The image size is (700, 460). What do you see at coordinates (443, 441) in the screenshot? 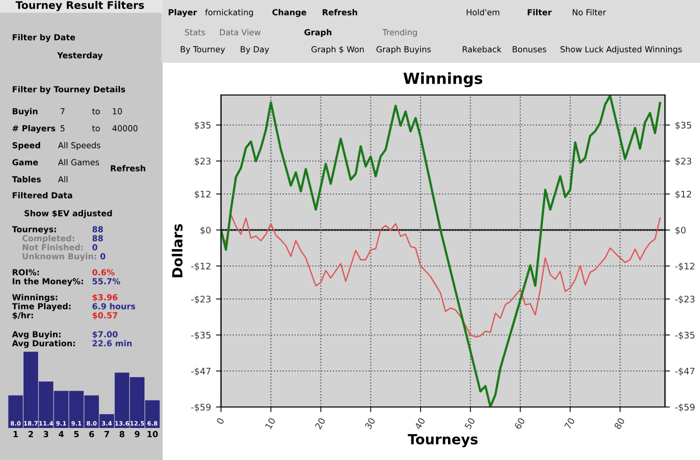
I see `x-axis-title: Tourneys` at bounding box center [443, 441].